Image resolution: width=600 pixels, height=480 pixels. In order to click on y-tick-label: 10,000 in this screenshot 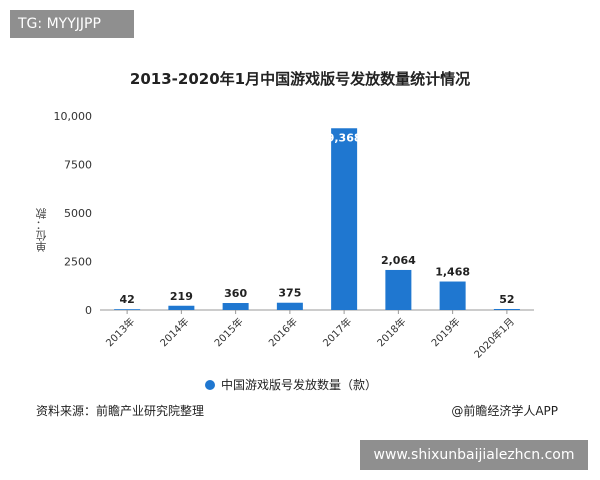, I will do `click(73, 116)`.